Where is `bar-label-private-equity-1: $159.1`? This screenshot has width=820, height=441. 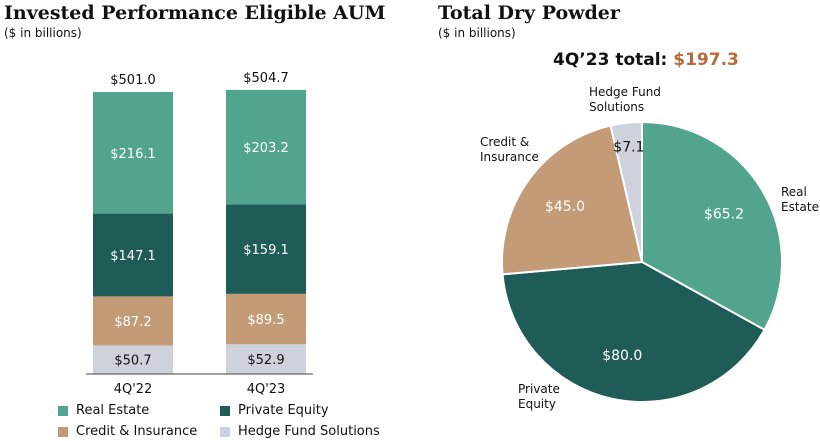
bar-label-private-equity-1: $159.1 is located at coordinates (266, 250).